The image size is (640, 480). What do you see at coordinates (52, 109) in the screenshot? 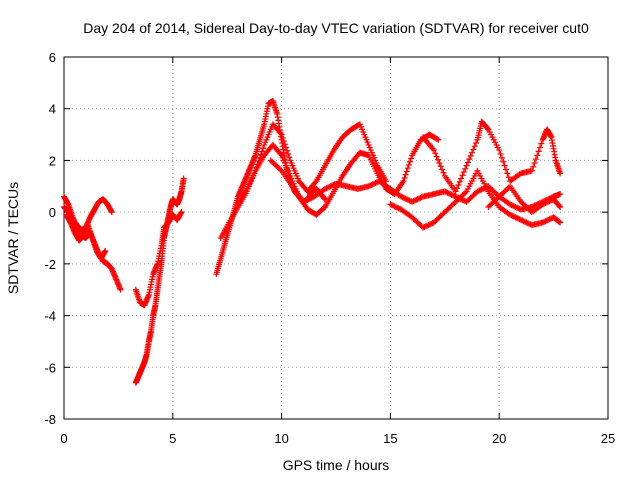
I see `y-tick-label: 4` at bounding box center [52, 109].